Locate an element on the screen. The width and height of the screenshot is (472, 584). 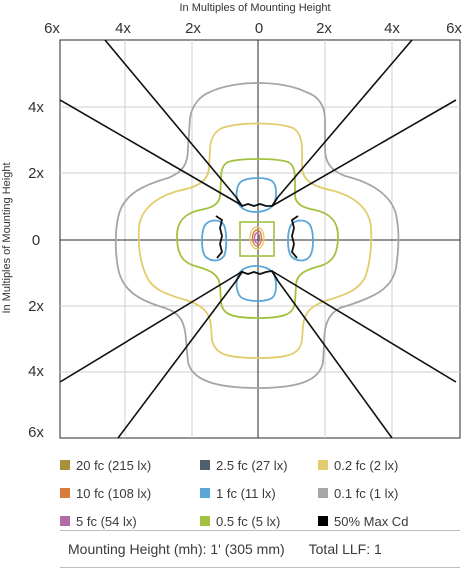
legend-row: 5 fc (54 lx) 0.5 fc (5 lx) 50% Max Cd is located at coordinates (260, 521).